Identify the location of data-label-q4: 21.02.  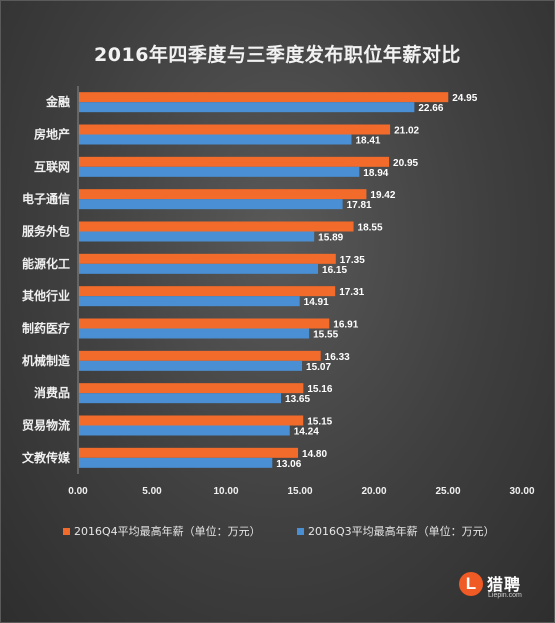
(406, 131).